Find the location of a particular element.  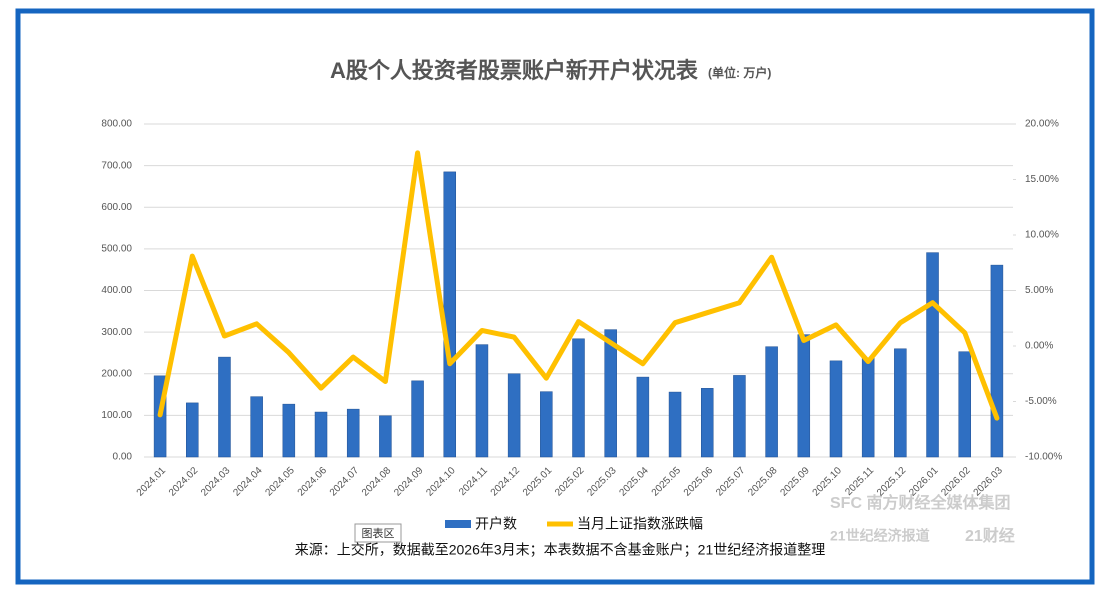

y2-tick-label: 10.00% is located at coordinates (1042, 235).